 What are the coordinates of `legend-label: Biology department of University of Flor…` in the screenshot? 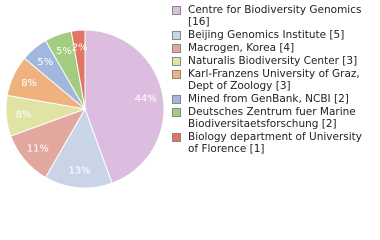 It's located at (275, 143).